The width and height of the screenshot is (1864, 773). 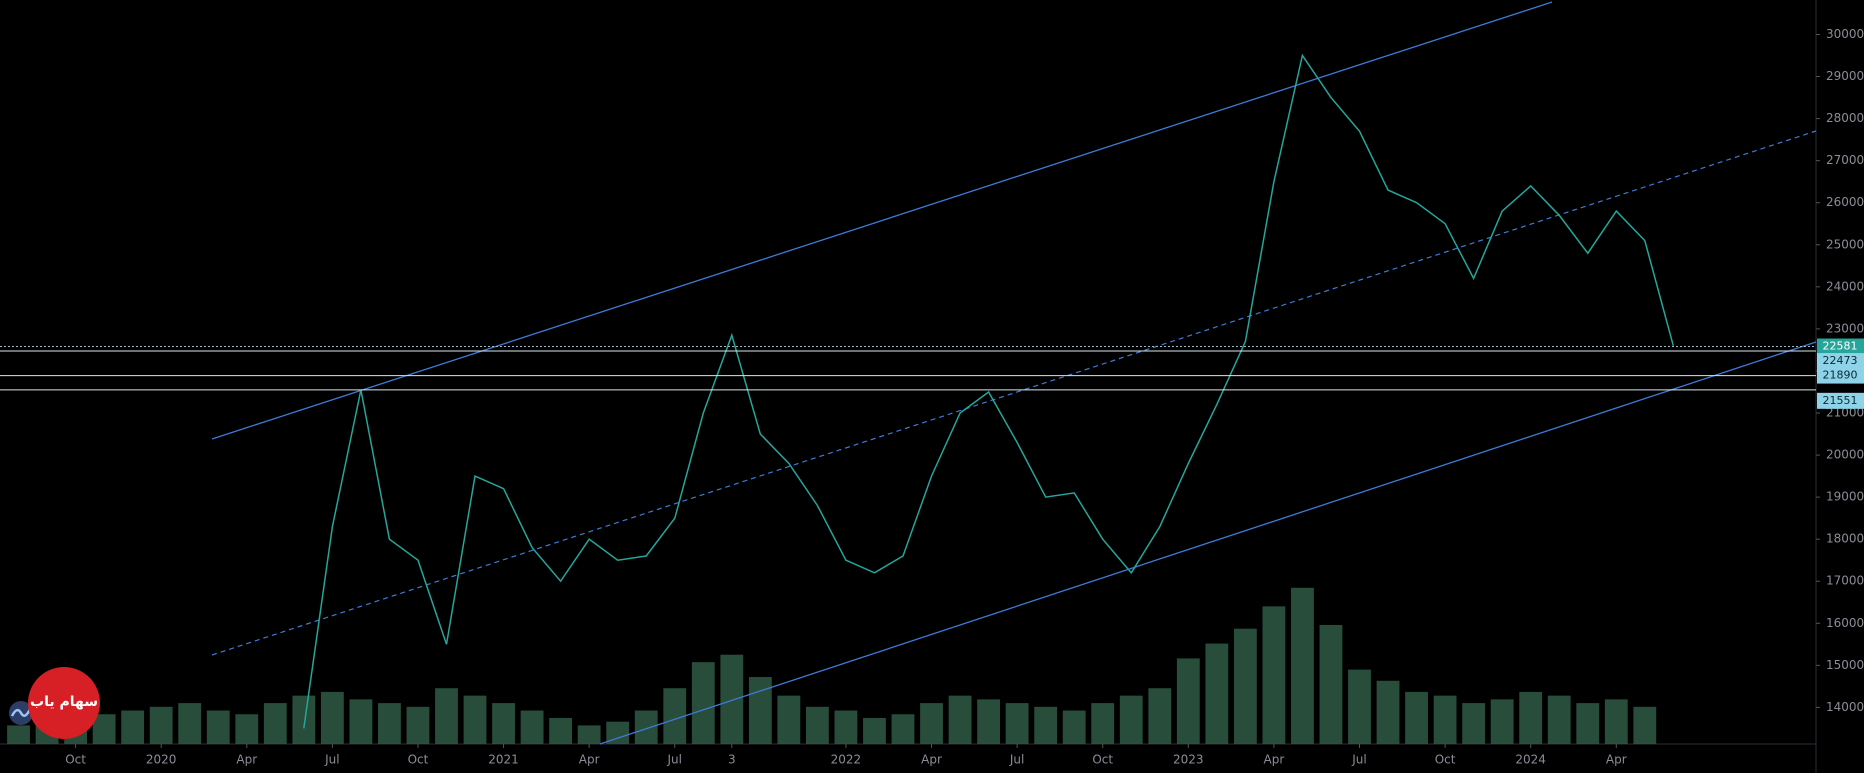 What do you see at coordinates (1845, 455) in the screenshot?
I see `y-tick-label: 20000` at bounding box center [1845, 455].